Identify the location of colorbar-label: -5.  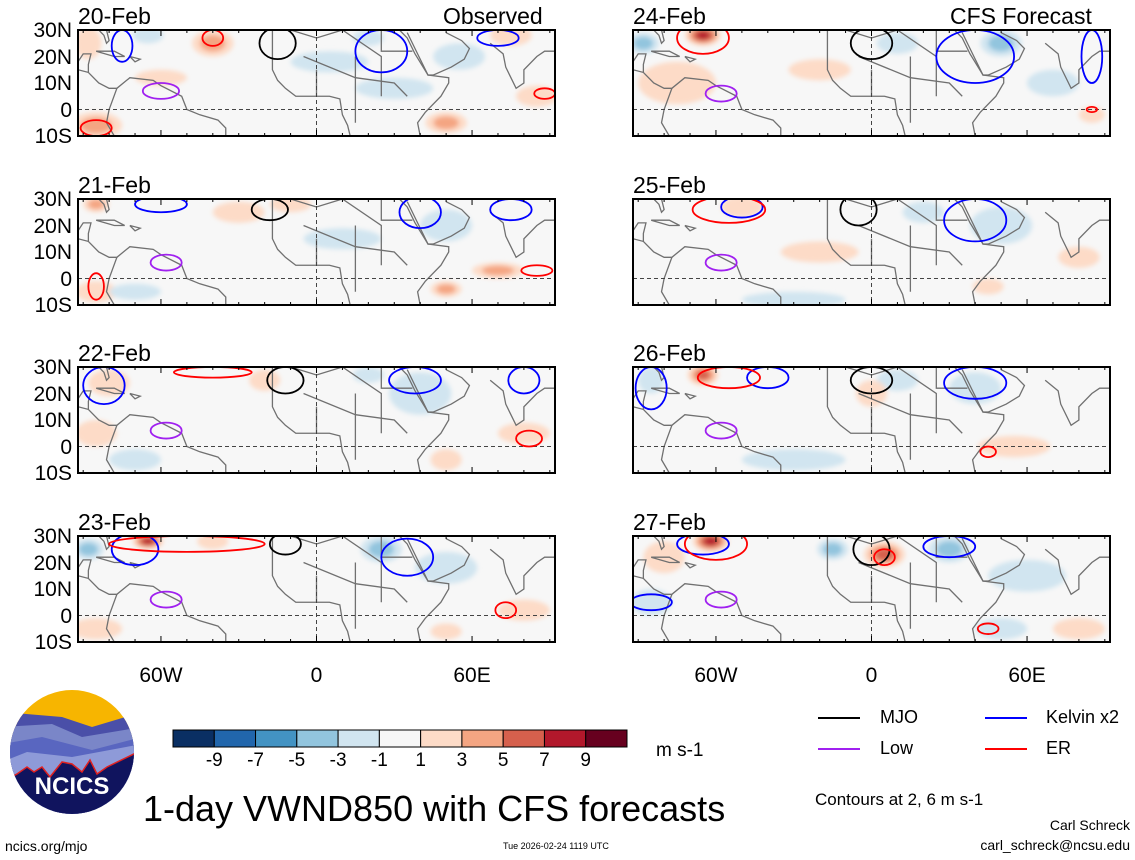
(297, 760).